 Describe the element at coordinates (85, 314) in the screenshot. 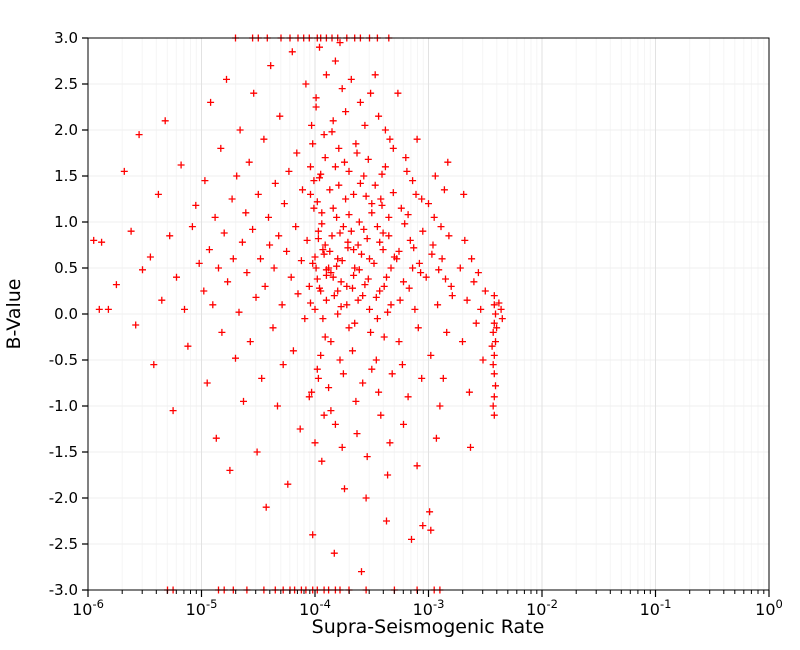

I see `y-ticks` at that location.